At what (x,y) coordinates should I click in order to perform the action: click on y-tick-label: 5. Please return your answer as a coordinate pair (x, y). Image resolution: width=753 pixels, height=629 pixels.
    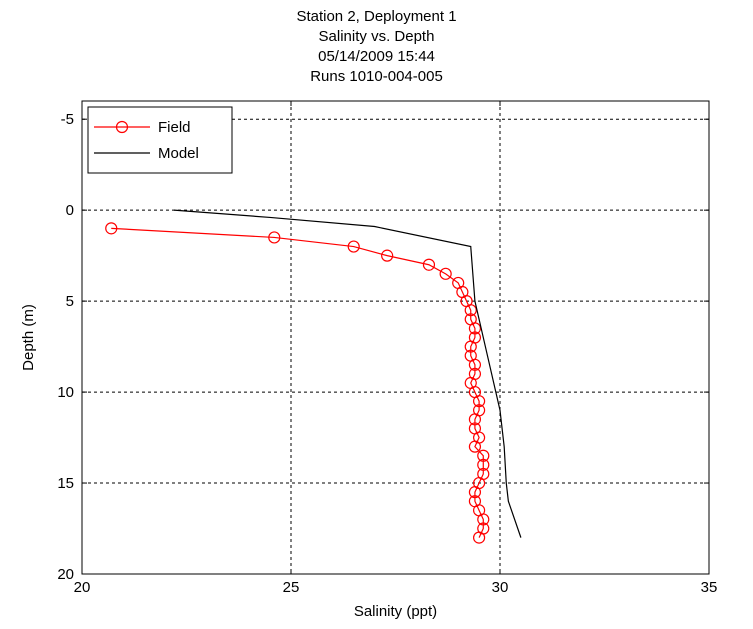
    Looking at the image, I should click on (70, 301).